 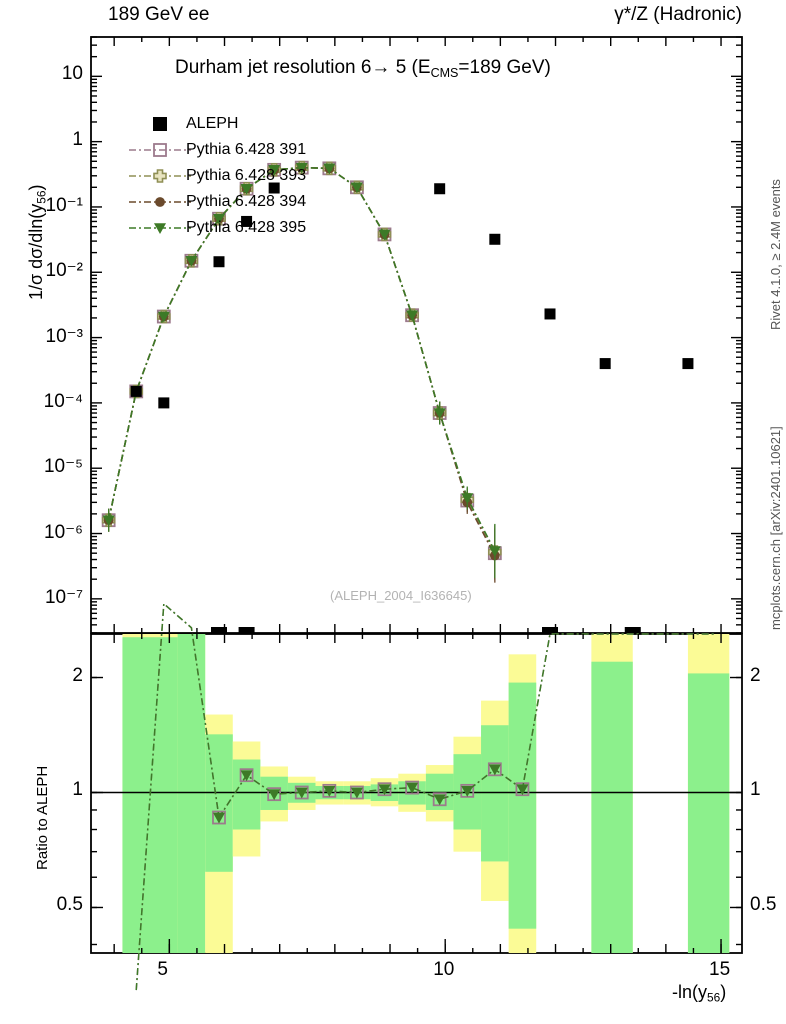 What do you see at coordinates (246, 227) in the screenshot?
I see `legend-item-pythia-395: Pythia 6.428 395` at bounding box center [246, 227].